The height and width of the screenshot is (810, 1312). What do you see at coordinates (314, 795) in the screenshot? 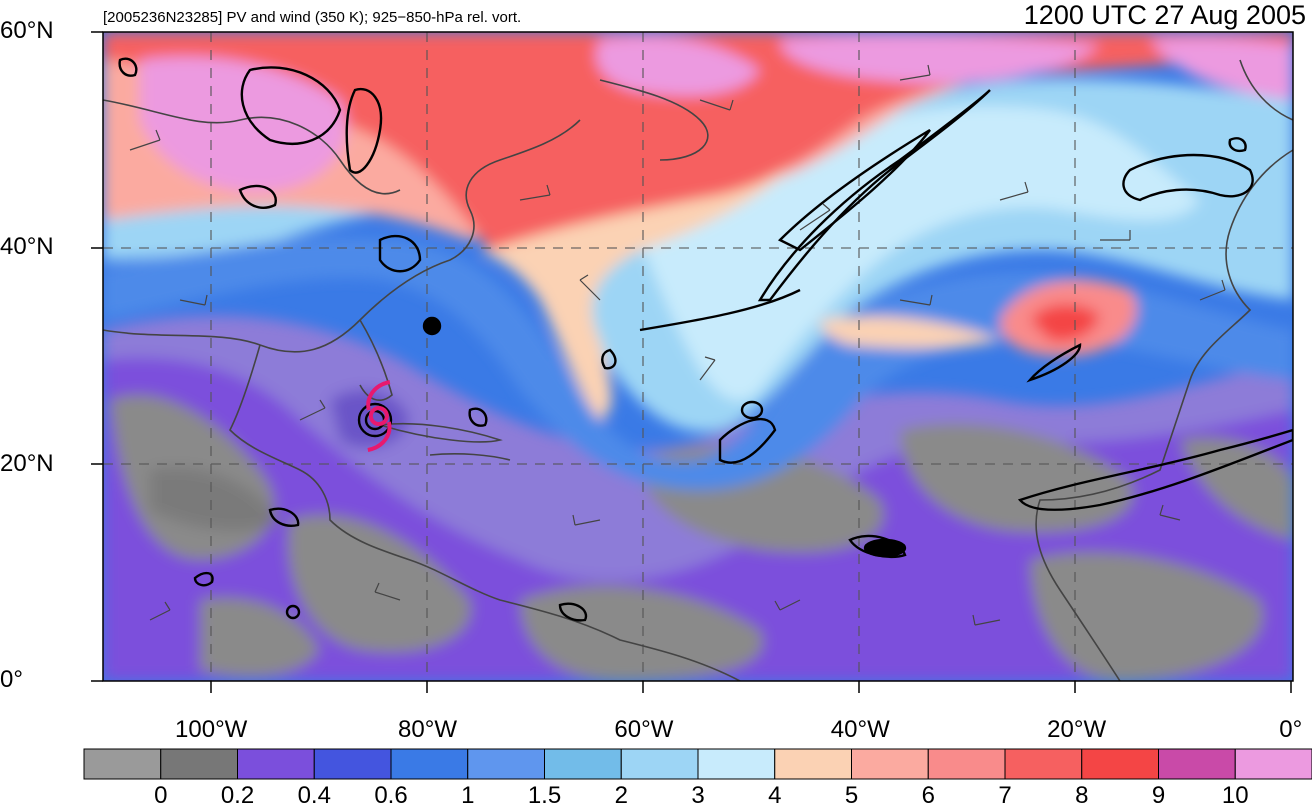
I see `colorbar-label: 0.4` at bounding box center [314, 795].